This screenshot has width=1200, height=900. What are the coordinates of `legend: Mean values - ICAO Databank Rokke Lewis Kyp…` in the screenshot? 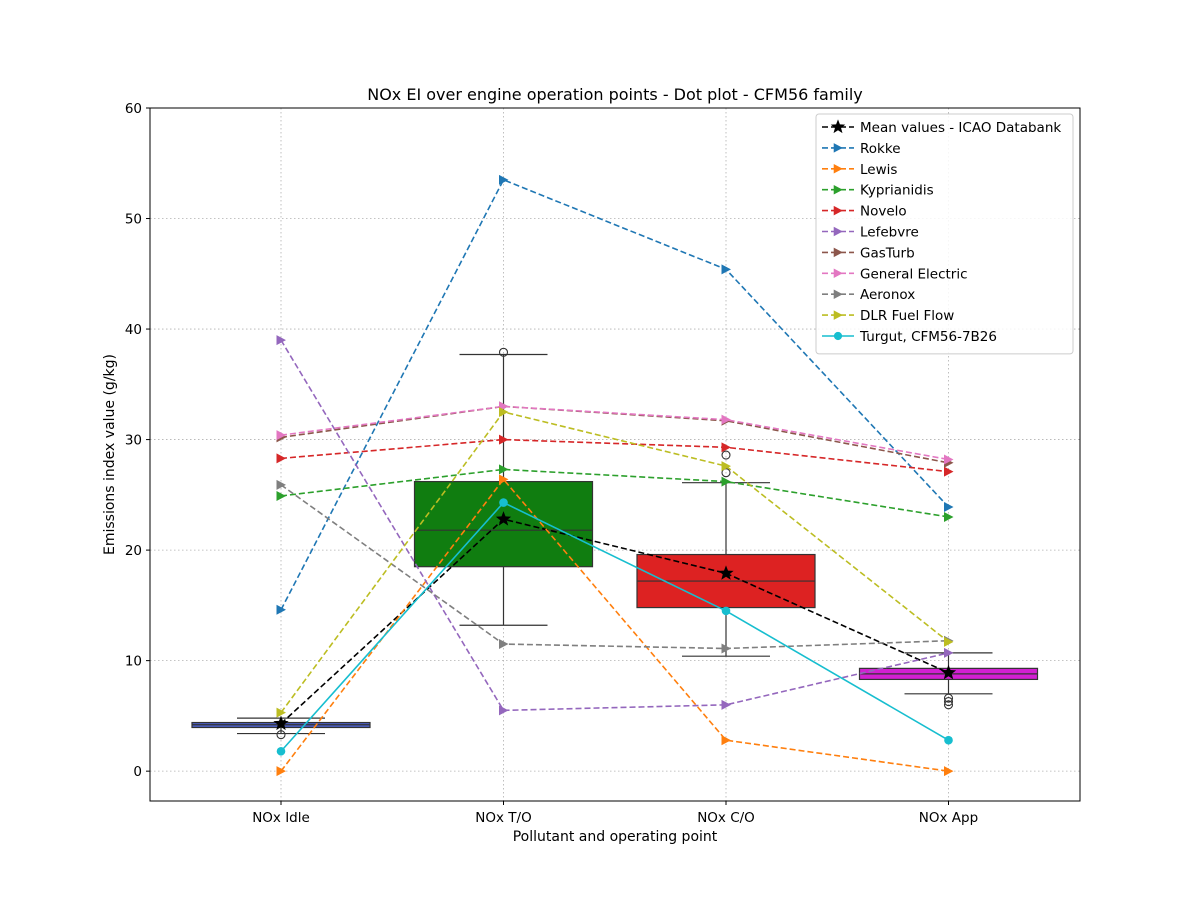 It's located at (944, 234).